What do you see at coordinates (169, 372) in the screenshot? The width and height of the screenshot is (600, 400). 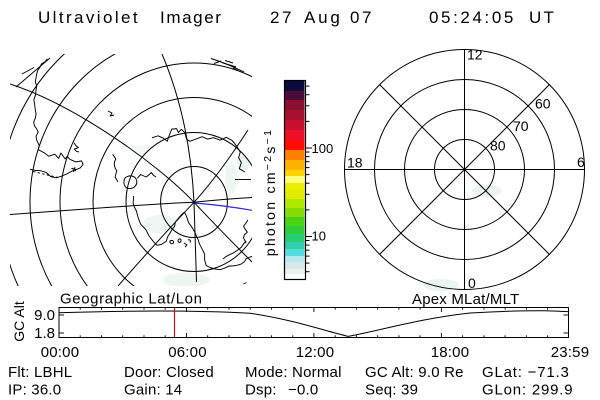 I see `svg-text: Door: Closed` at bounding box center [169, 372].